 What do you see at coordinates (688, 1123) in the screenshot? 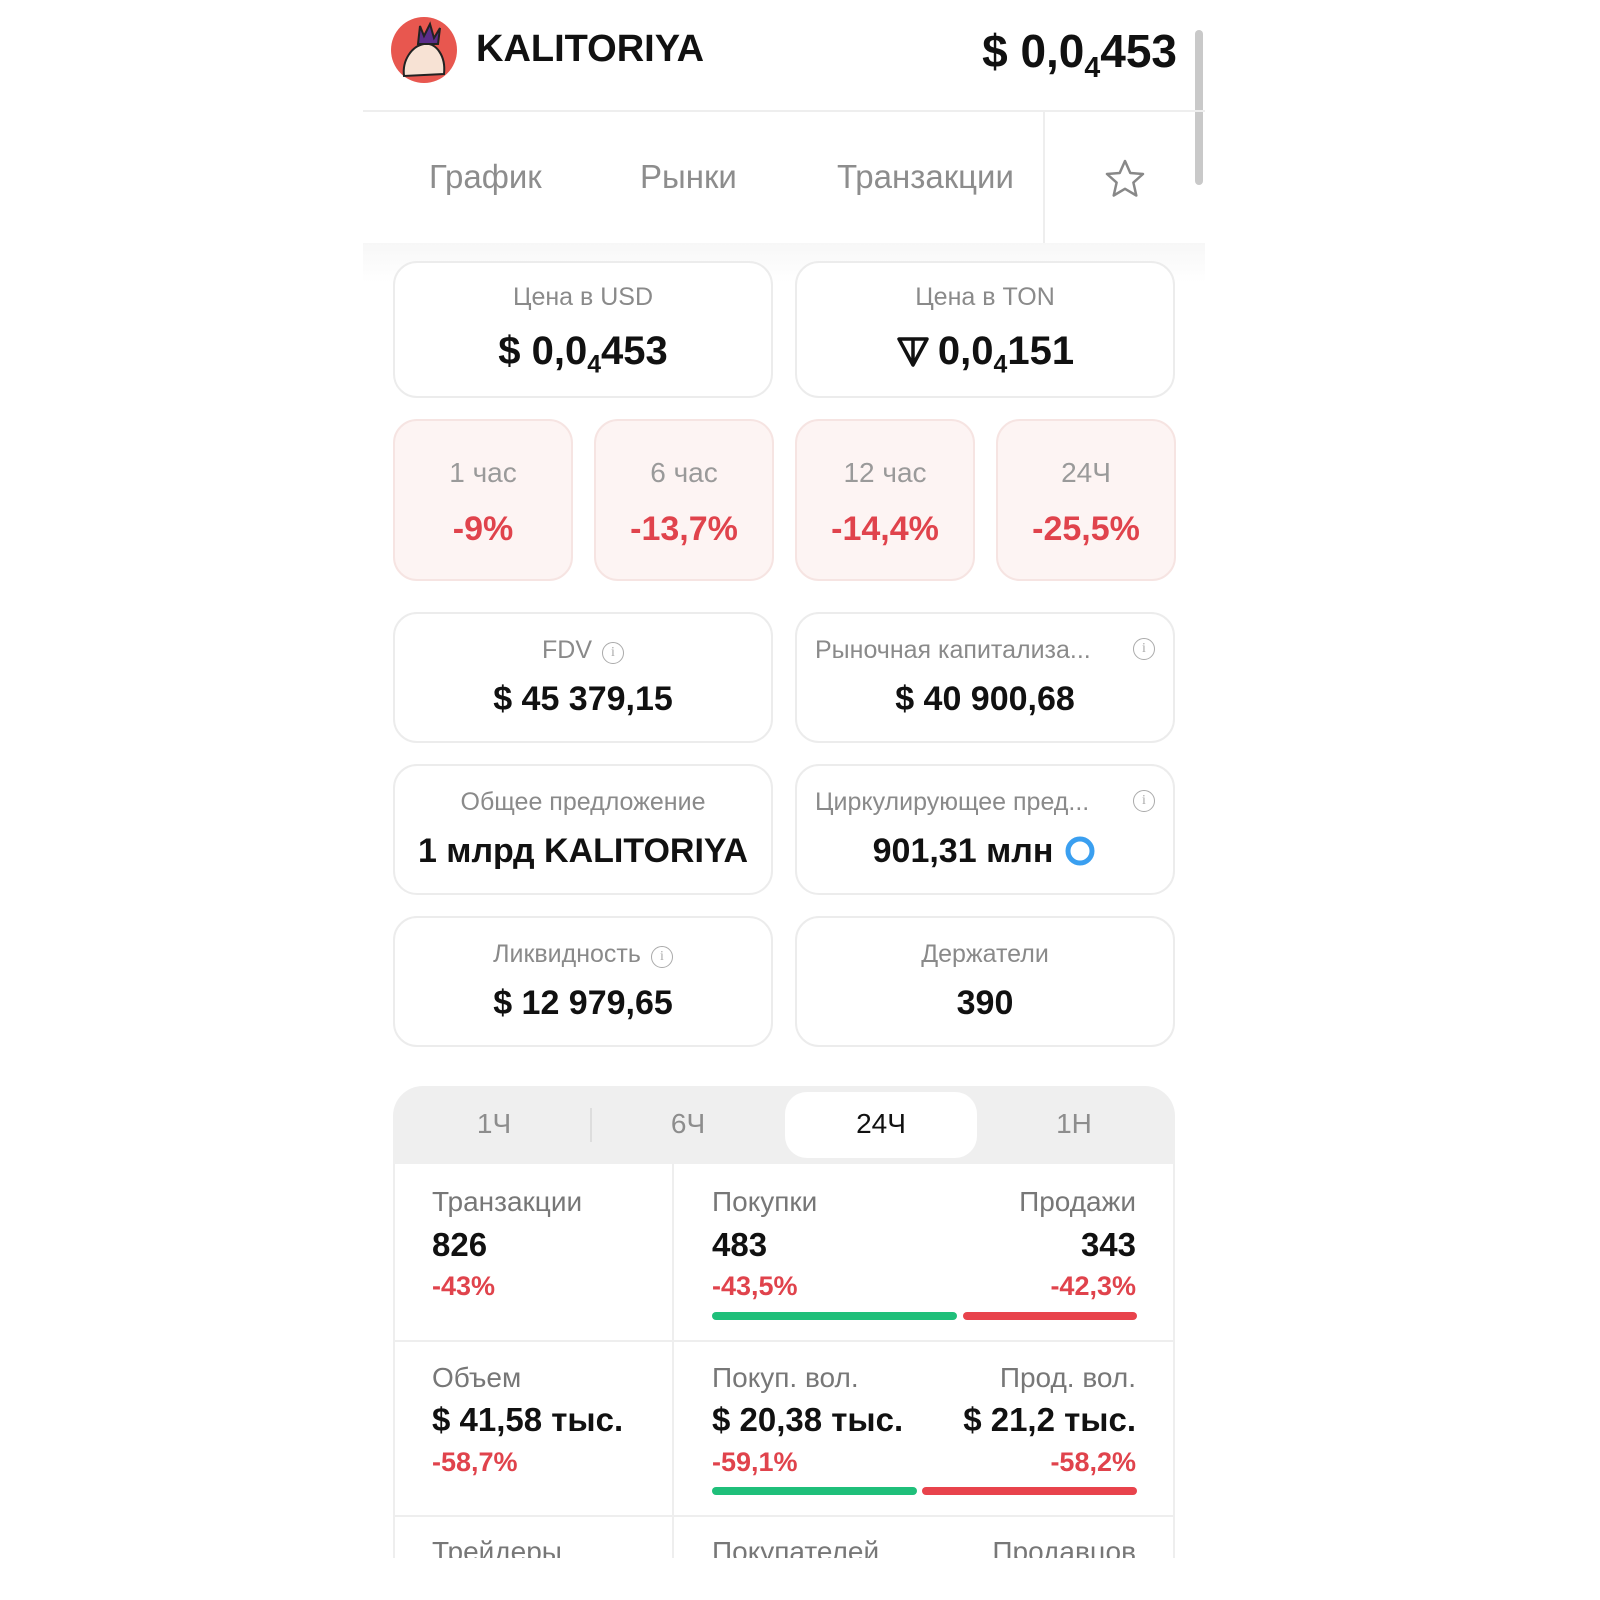
I see `period-button: 6Ч` at bounding box center [688, 1123].